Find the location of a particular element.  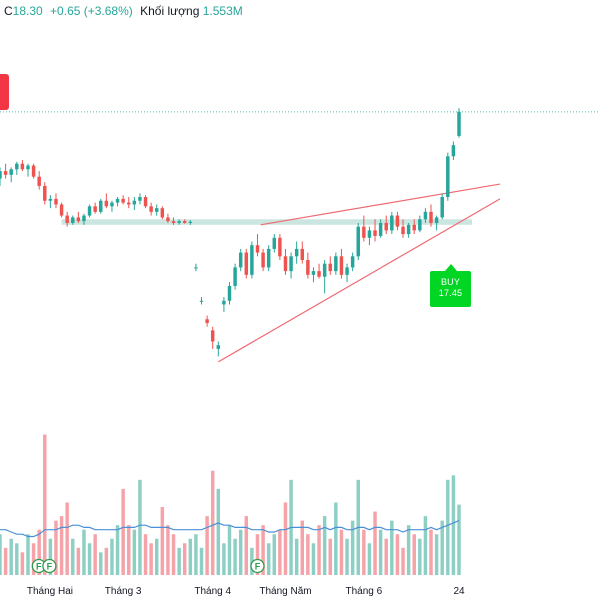

wedge-lower-line is located at coordinates (359, 280).